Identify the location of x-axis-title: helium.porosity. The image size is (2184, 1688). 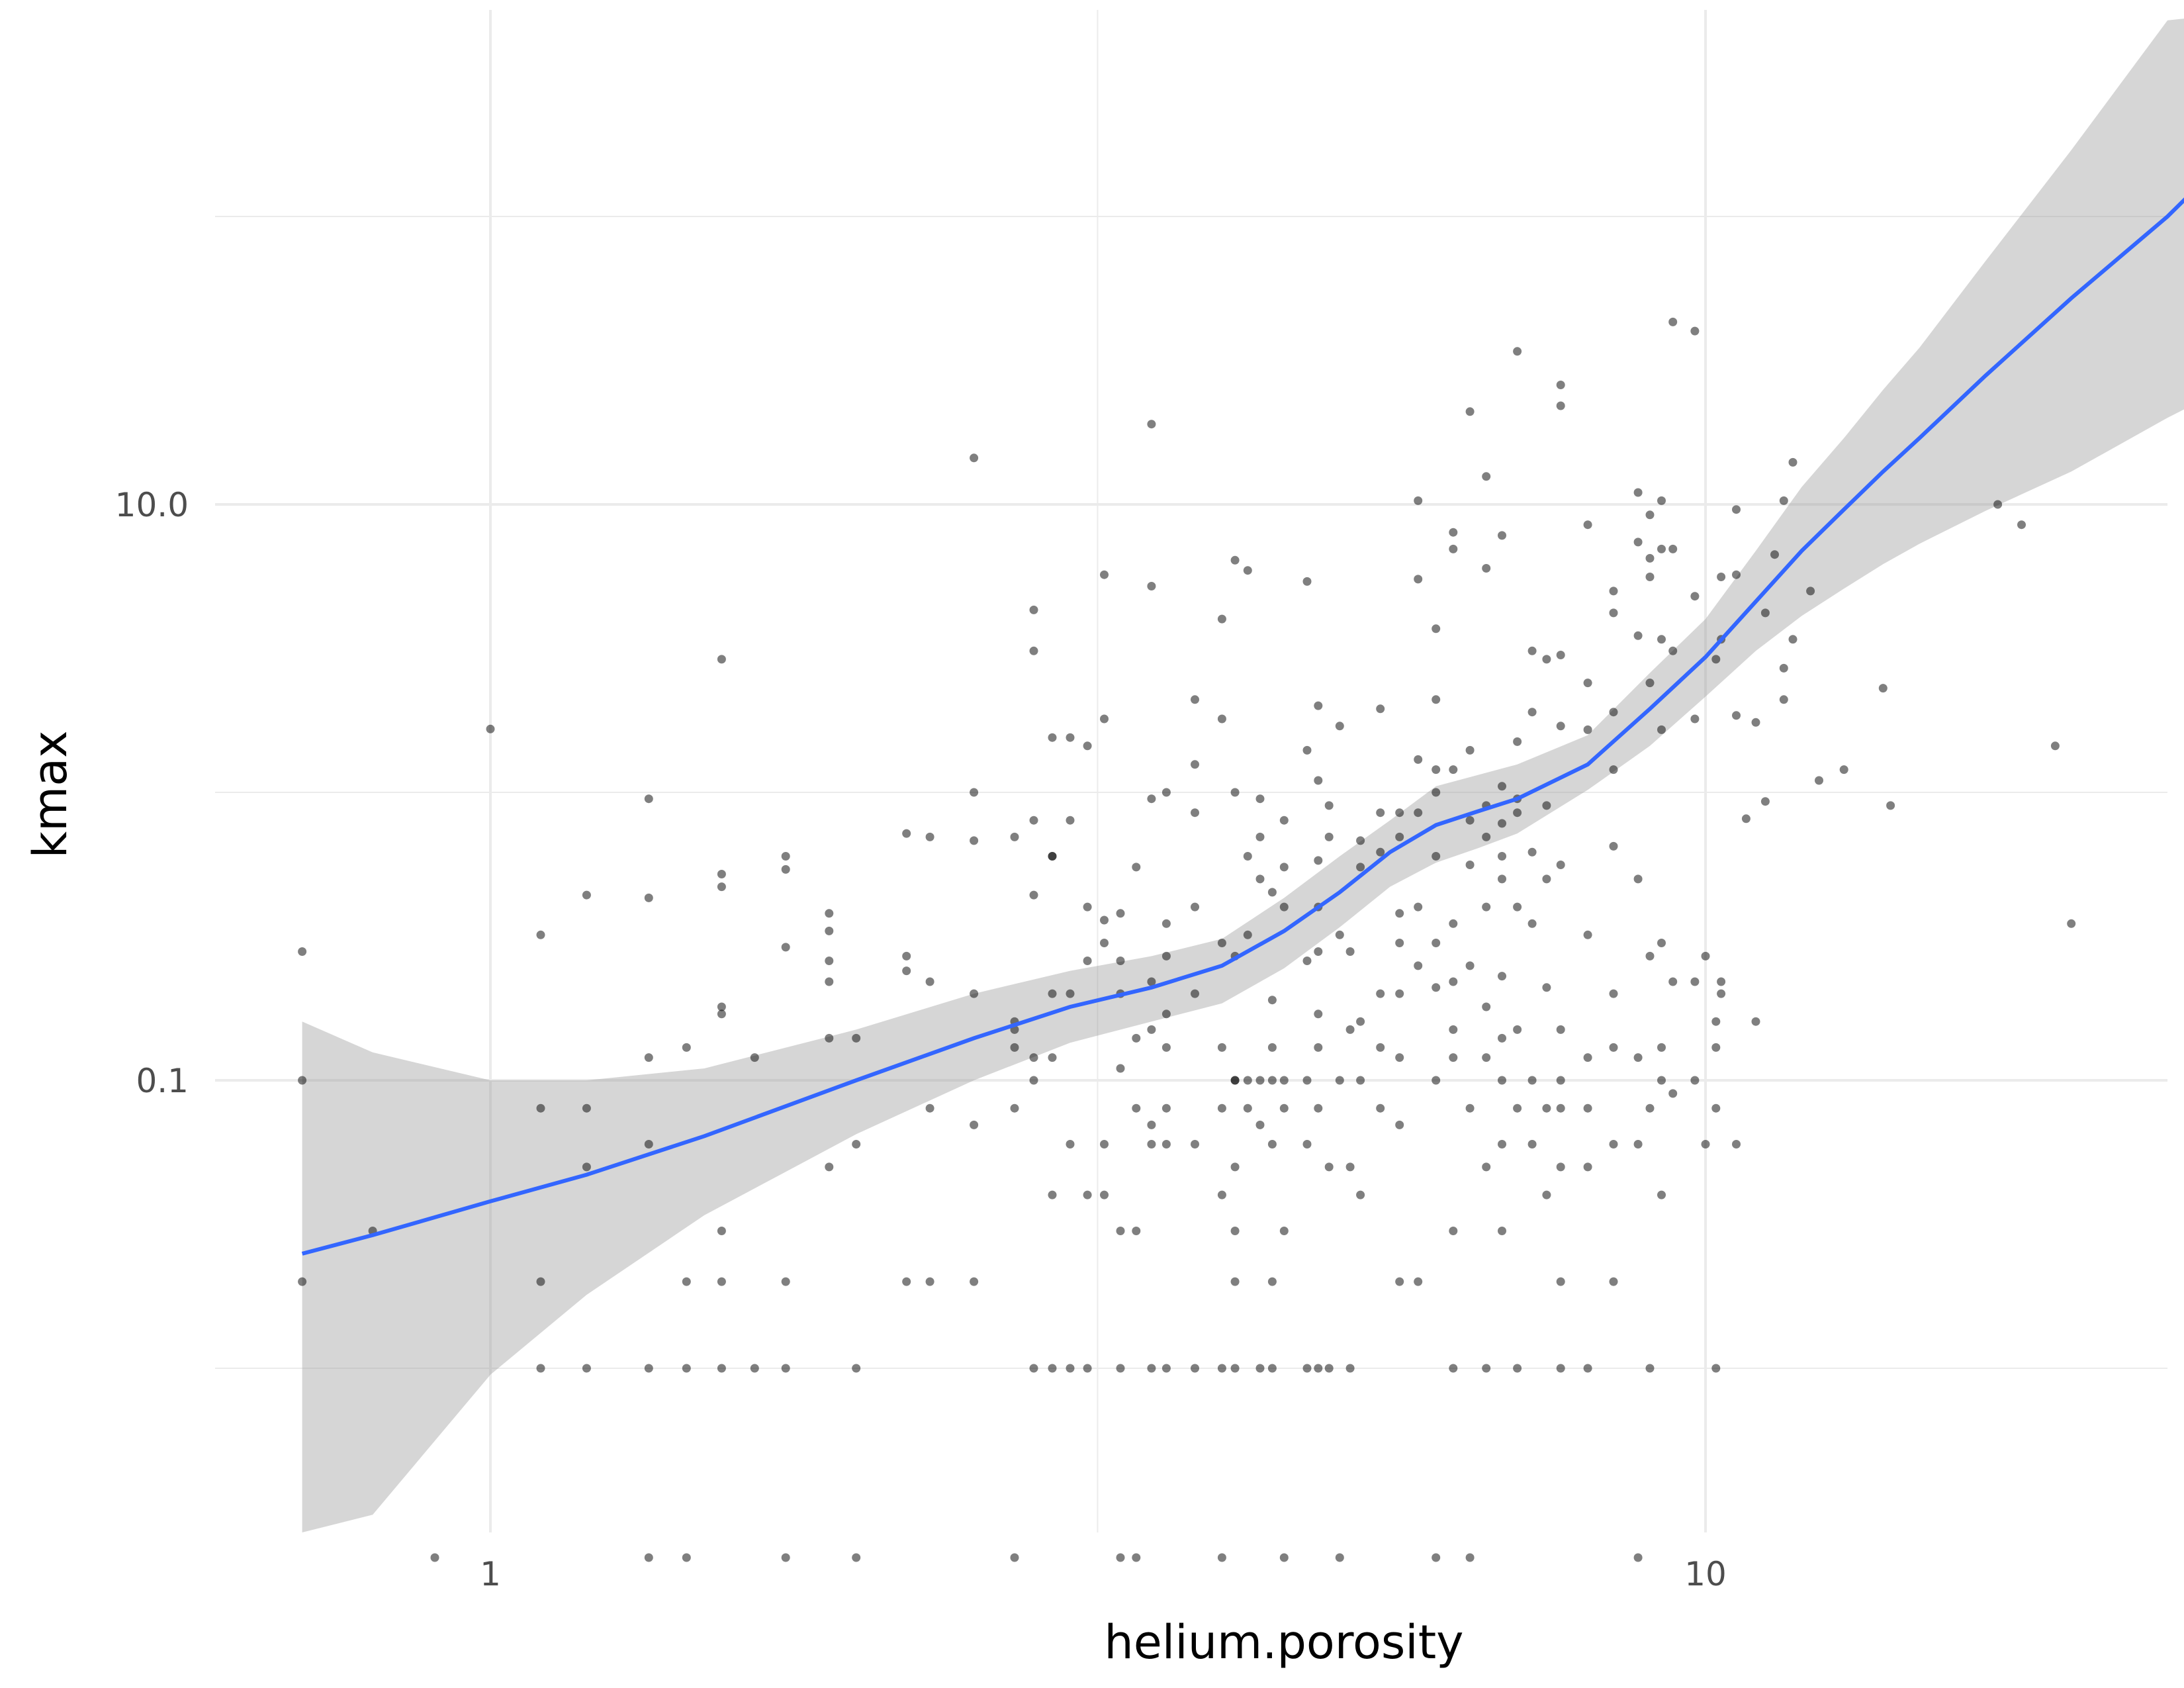
(1283, 1642).